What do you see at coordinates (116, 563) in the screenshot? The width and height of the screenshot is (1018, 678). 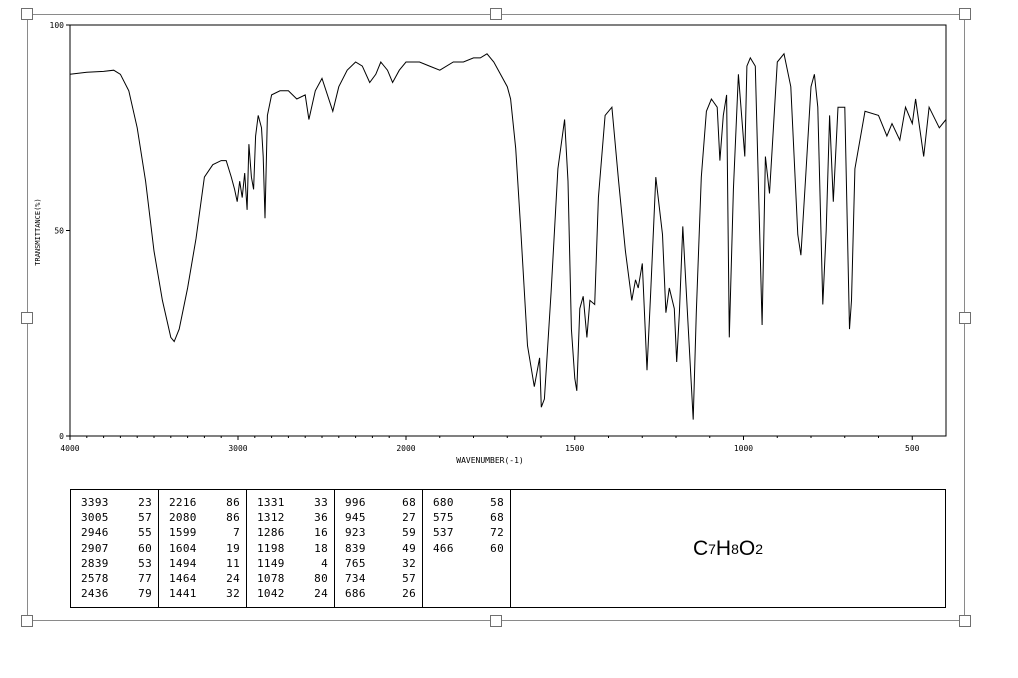 I see `peak-row: 2839 53` at bounding box center [116, 563].